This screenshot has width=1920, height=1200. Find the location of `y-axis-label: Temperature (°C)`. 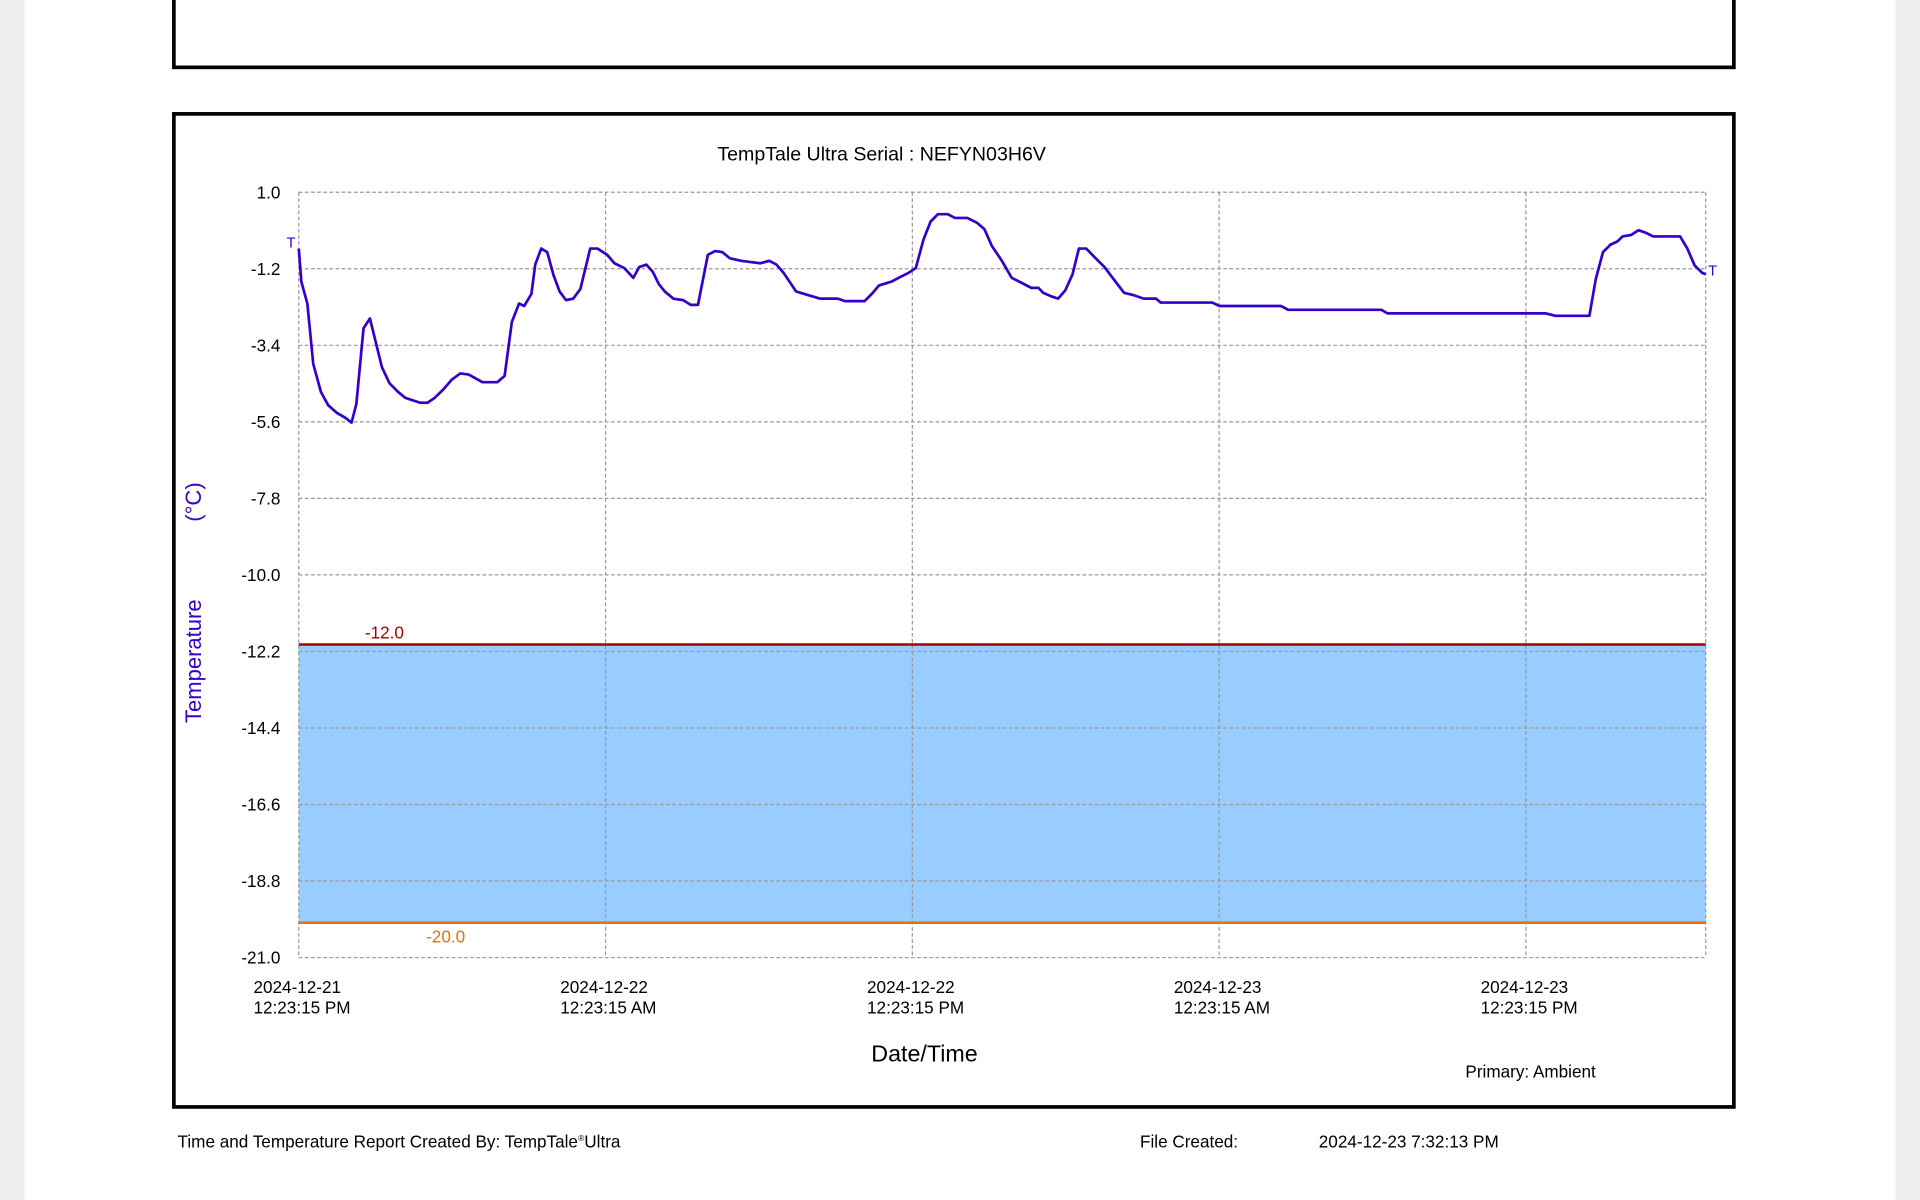

y-axis-label: Temperature (°C) is located at coordinates (193, 602).